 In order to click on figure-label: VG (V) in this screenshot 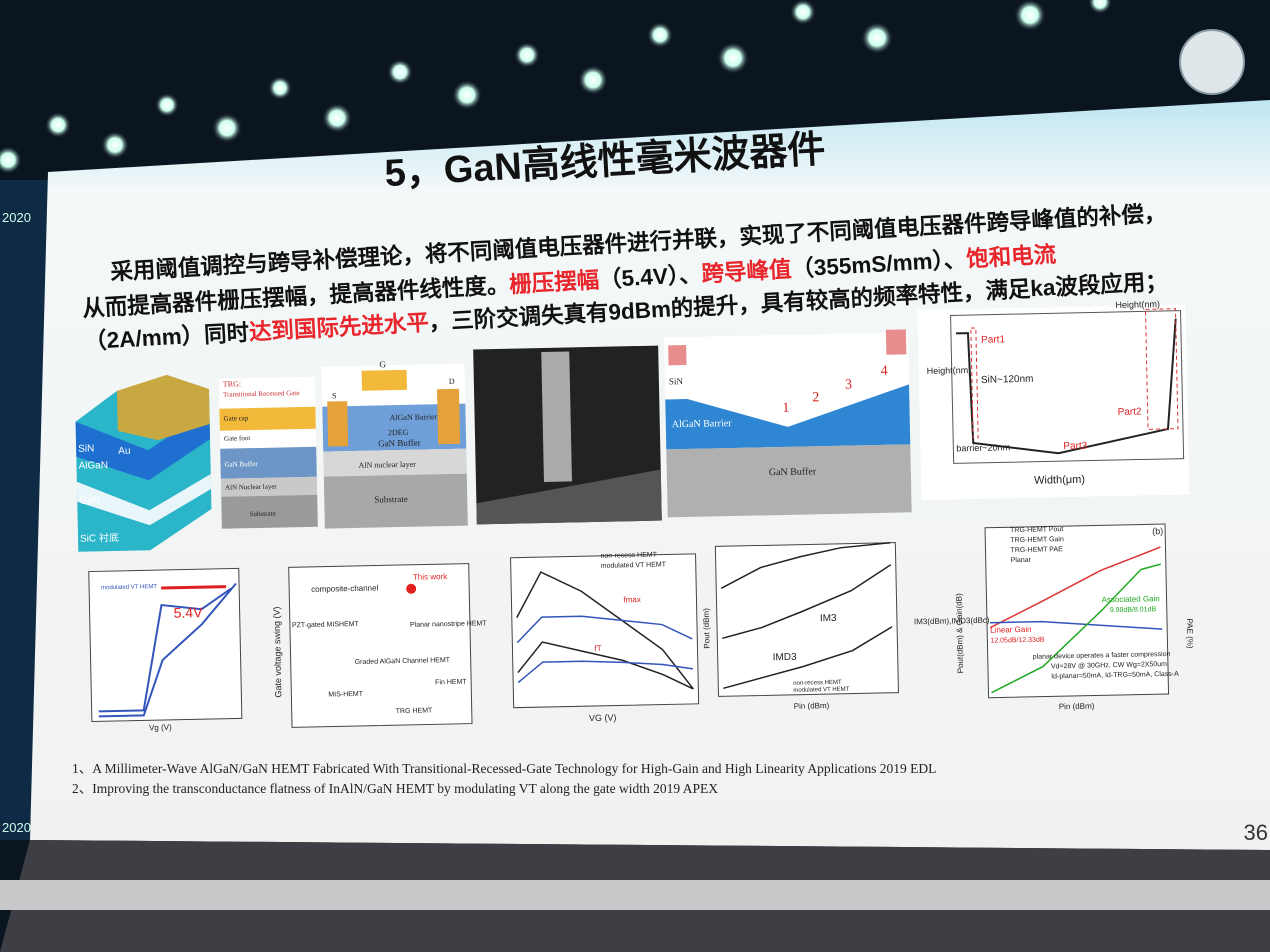, I will do `click(603, 718)`.